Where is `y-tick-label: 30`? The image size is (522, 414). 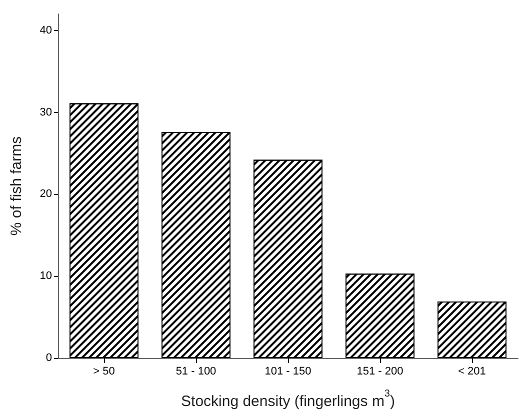 y-tick-label: 30 is located at coordinates (46, 112).